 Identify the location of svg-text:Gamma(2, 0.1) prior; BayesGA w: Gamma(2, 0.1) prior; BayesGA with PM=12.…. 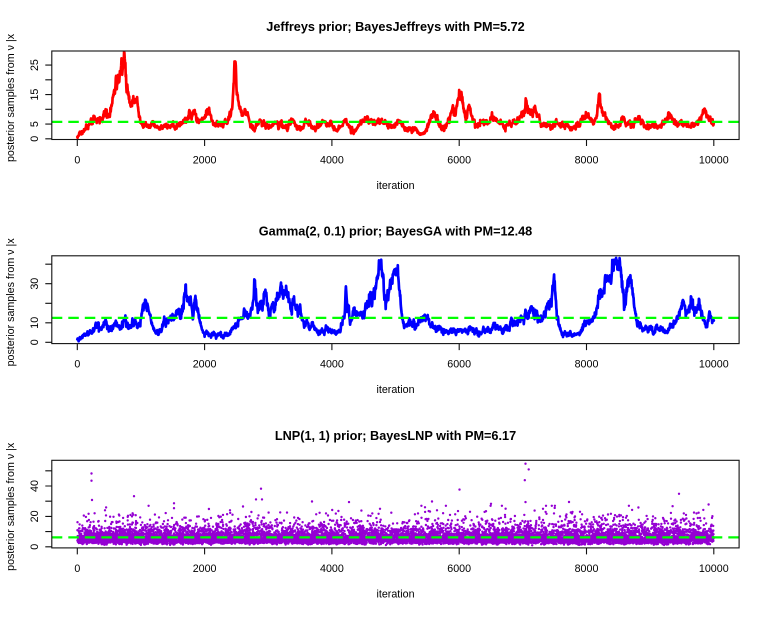
(395, 232).